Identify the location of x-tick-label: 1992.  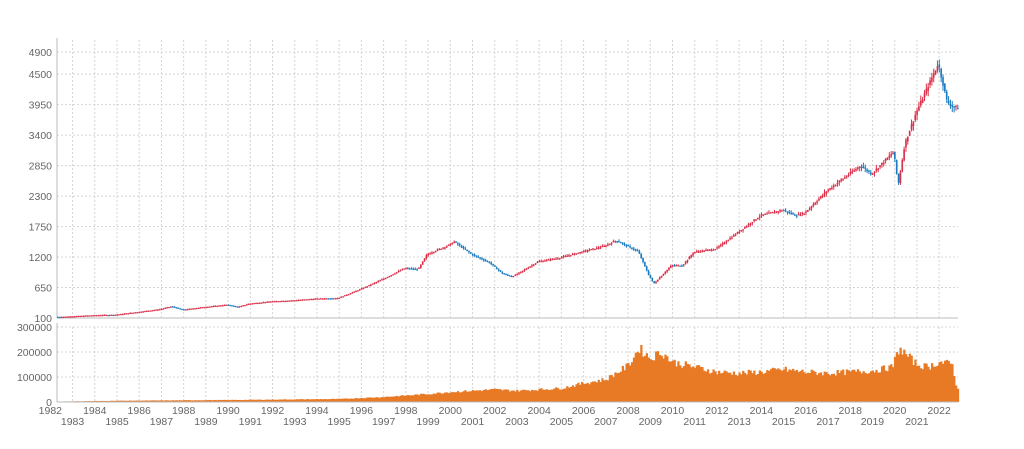
(273, 411).